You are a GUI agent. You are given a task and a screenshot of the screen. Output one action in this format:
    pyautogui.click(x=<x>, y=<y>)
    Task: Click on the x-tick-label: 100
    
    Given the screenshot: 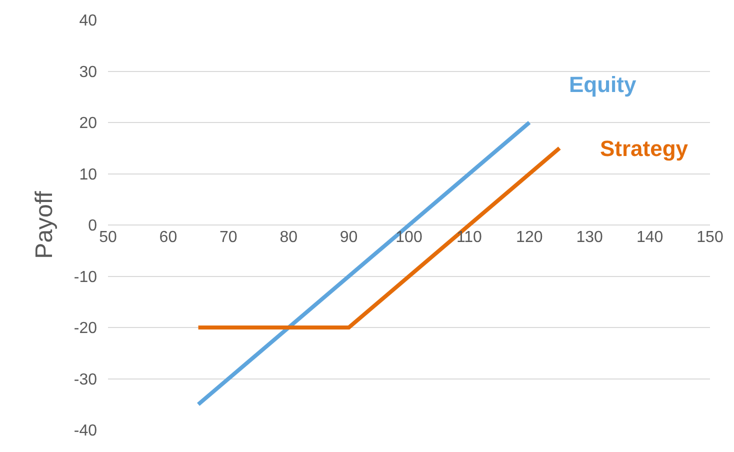 What is the action you would take?
    pyautogui.click(x=409, y=237)
    